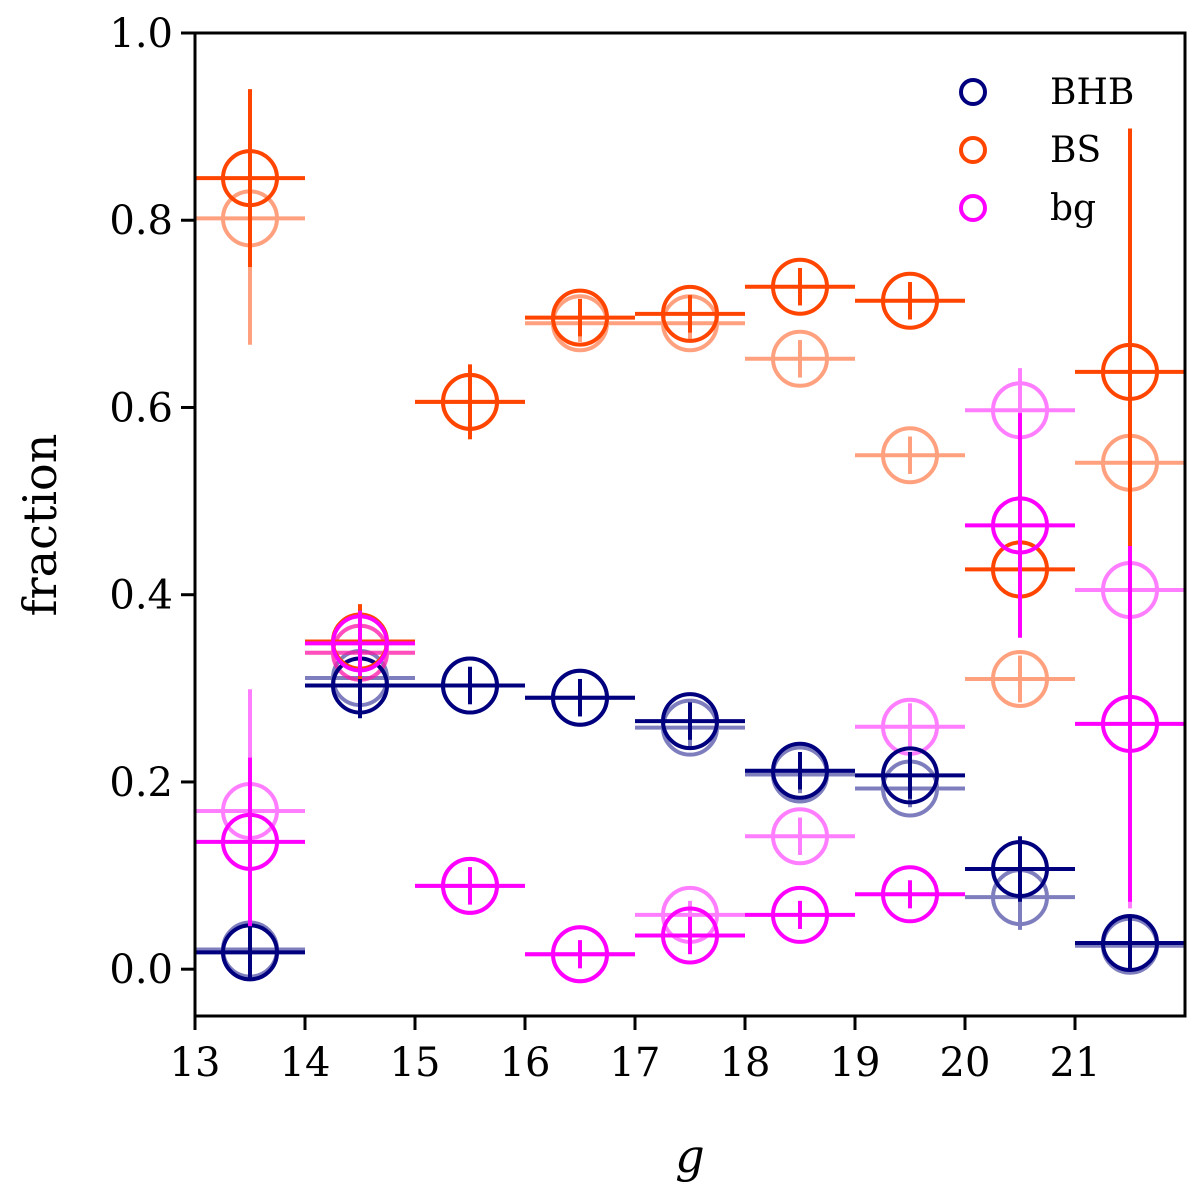 This screenshot has width=1200, height=1192. Describe the element at coordinates (141, 34) in the screenshot. I see `y-tick-label: 1.0` at that location.